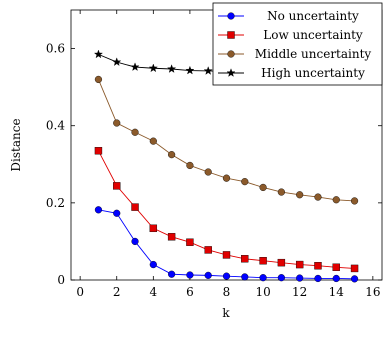 The image size is (387, 352). What do you see at coordinates (313, 16) in the screenshot?
I see `legend-label: No uncertainty` at bounding box center [313, 16].